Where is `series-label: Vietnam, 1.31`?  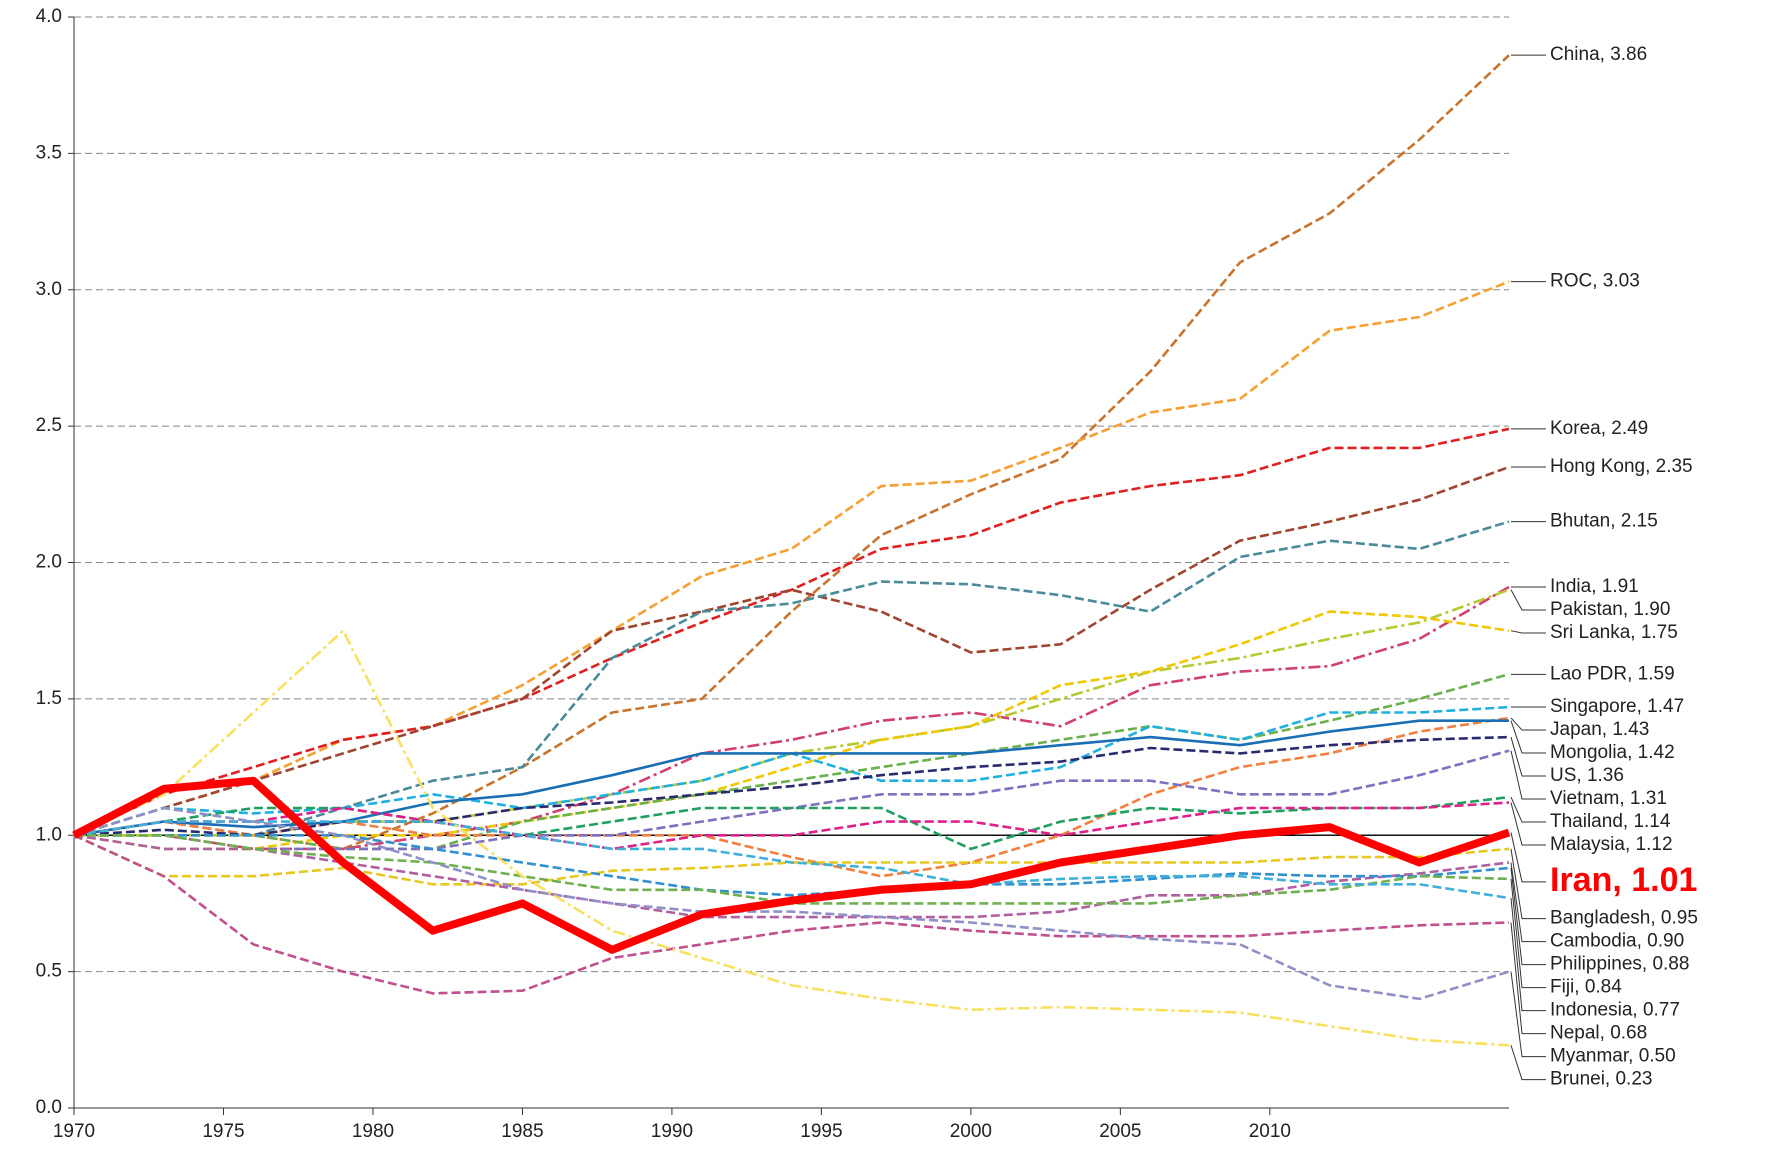 series-label: Vietnam, 1.31 is located at coordinates (1608, 798).